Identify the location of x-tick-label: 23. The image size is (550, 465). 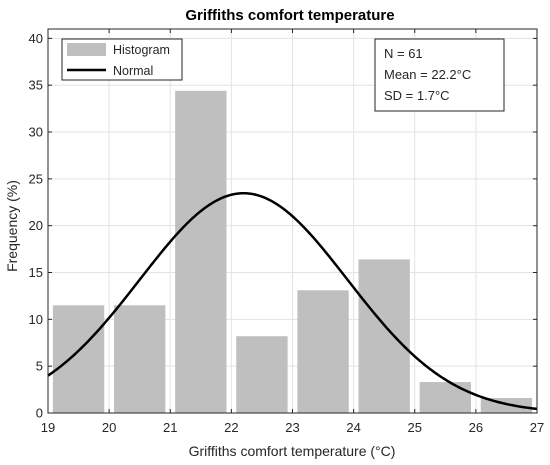
(292, 427).